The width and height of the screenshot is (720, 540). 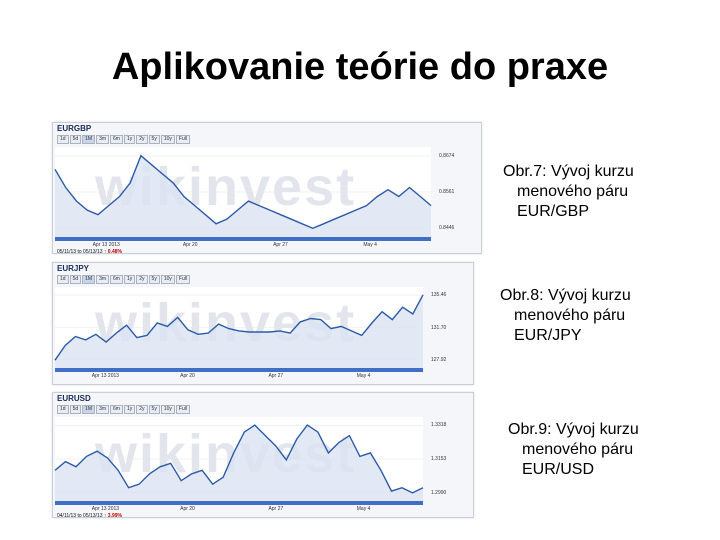 I want to click on figure-caption: Obr.7: Vývoj kurzu menového páru EUR/GBP, so click(x=568, y=192).